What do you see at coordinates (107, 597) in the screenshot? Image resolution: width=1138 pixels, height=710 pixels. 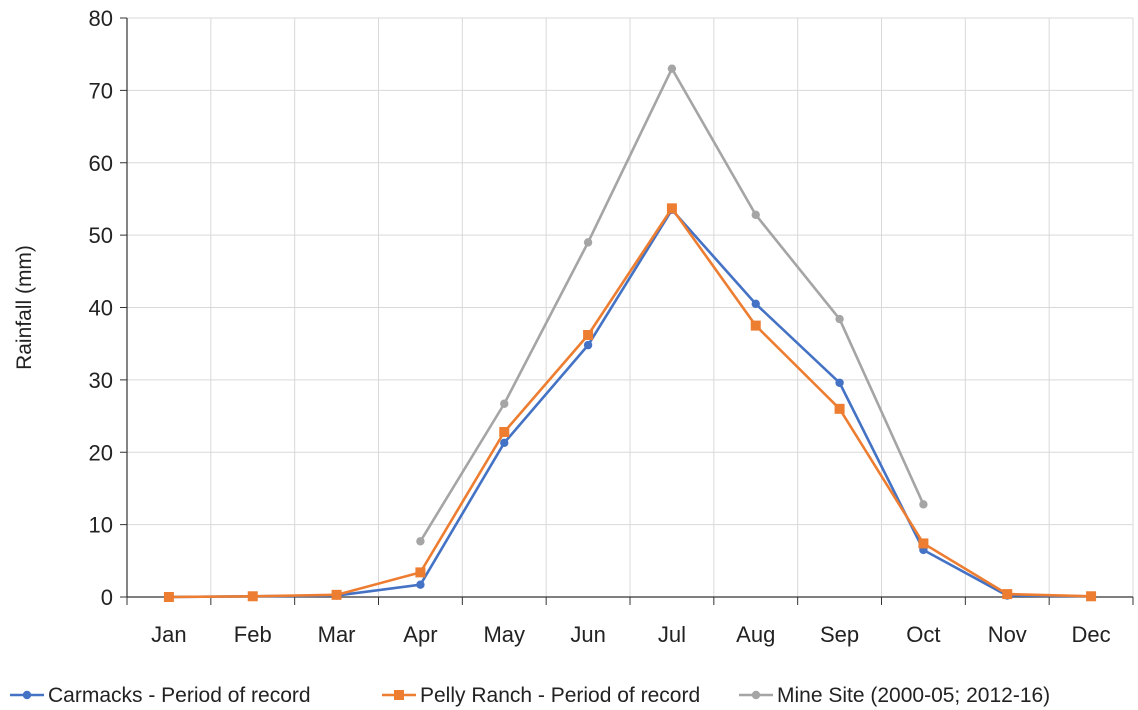 I see `y-tick-label: 0` at bounding box center [107, 597].